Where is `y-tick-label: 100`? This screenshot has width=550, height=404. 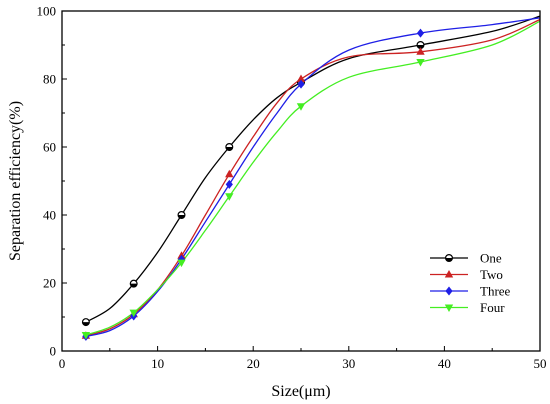 y-tick-label: 100 is located at coordinates (47, 11).